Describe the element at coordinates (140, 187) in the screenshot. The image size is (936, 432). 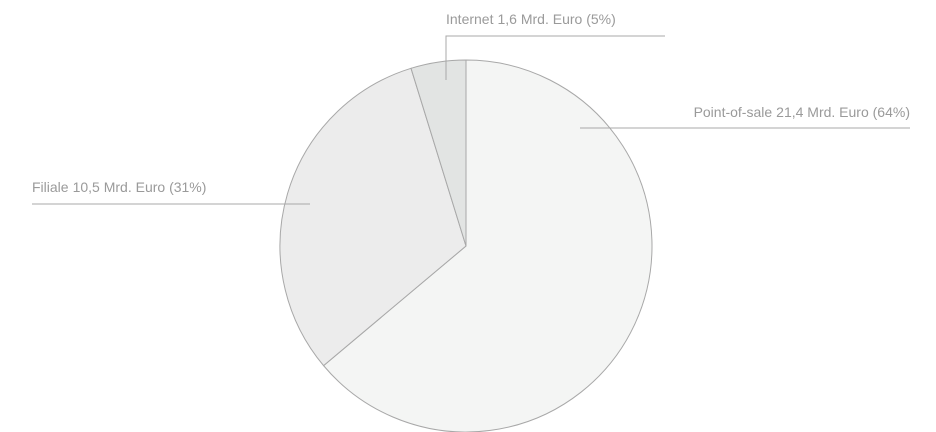
I see `slice-value-label: 10,5 Mrd. Euro (31%)` at that location.